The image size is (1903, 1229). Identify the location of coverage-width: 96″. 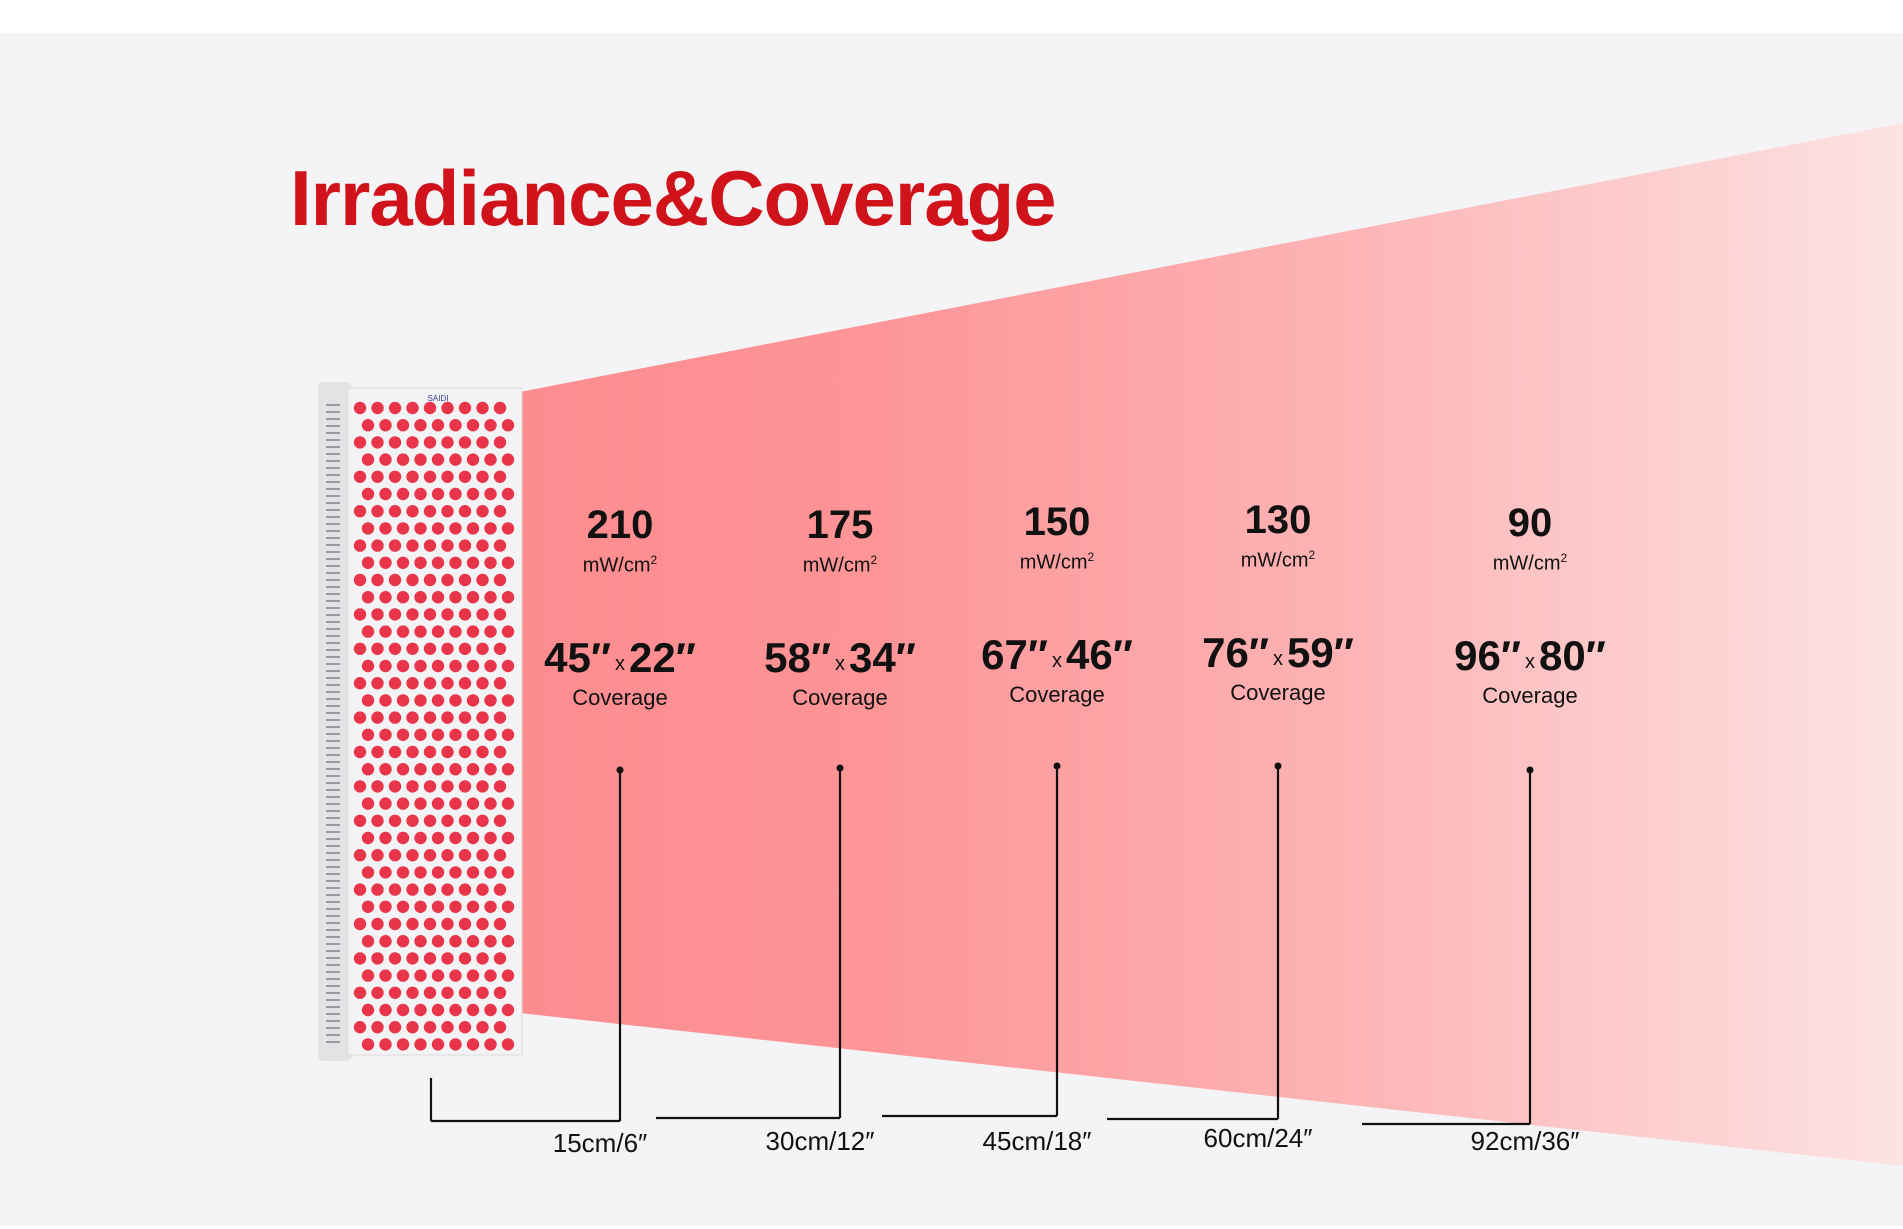
(1487, 655).